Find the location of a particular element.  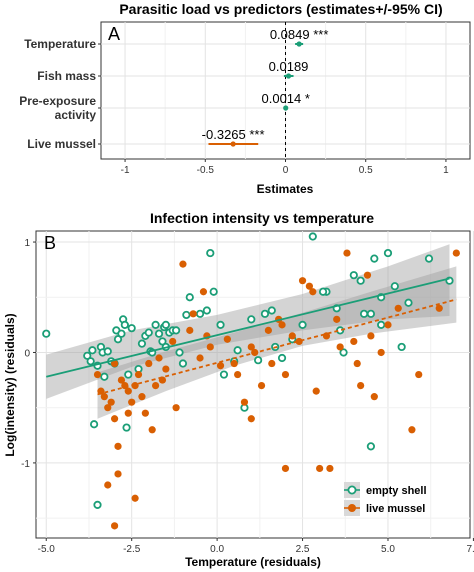

x-tick-label: 0.0 is located at coordinates (217, 549).